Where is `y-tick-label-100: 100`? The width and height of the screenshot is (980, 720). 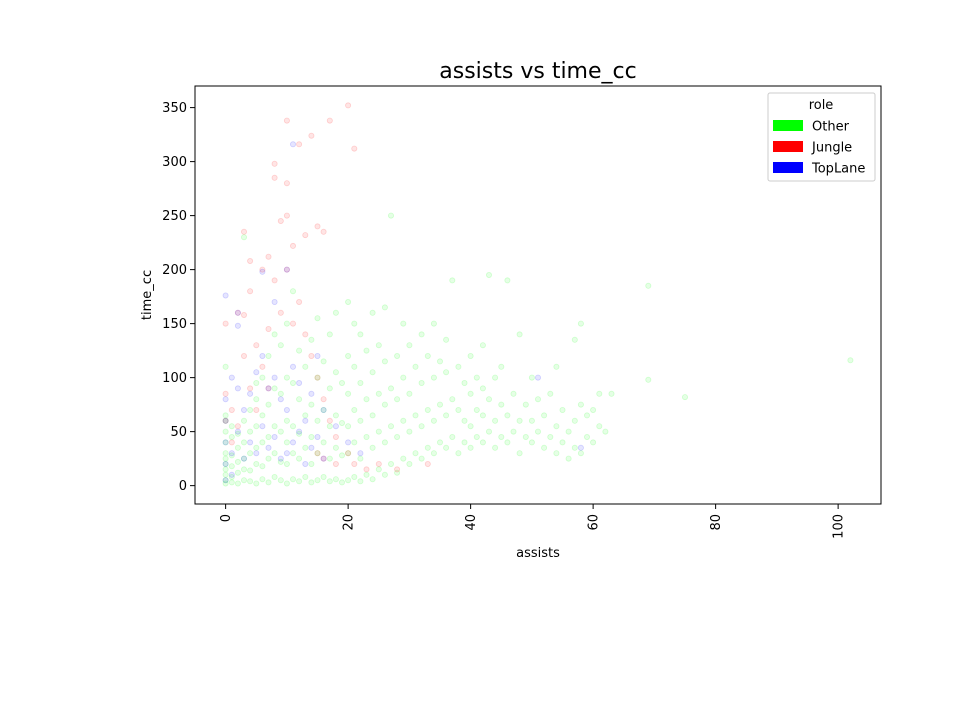 y-tick-label-100: 100 is located at coordinates (174, 378).